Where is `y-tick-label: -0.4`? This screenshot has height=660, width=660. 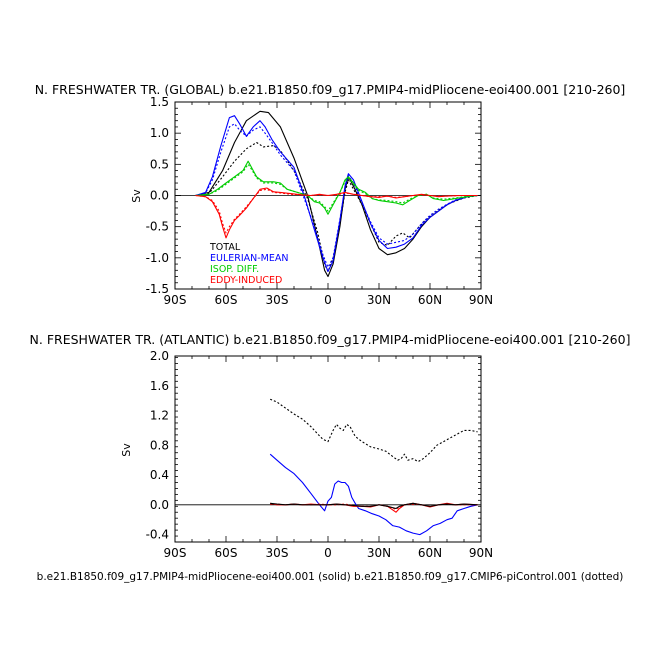
y-tick-label: -0.4 is located at coordinates (157, 535).